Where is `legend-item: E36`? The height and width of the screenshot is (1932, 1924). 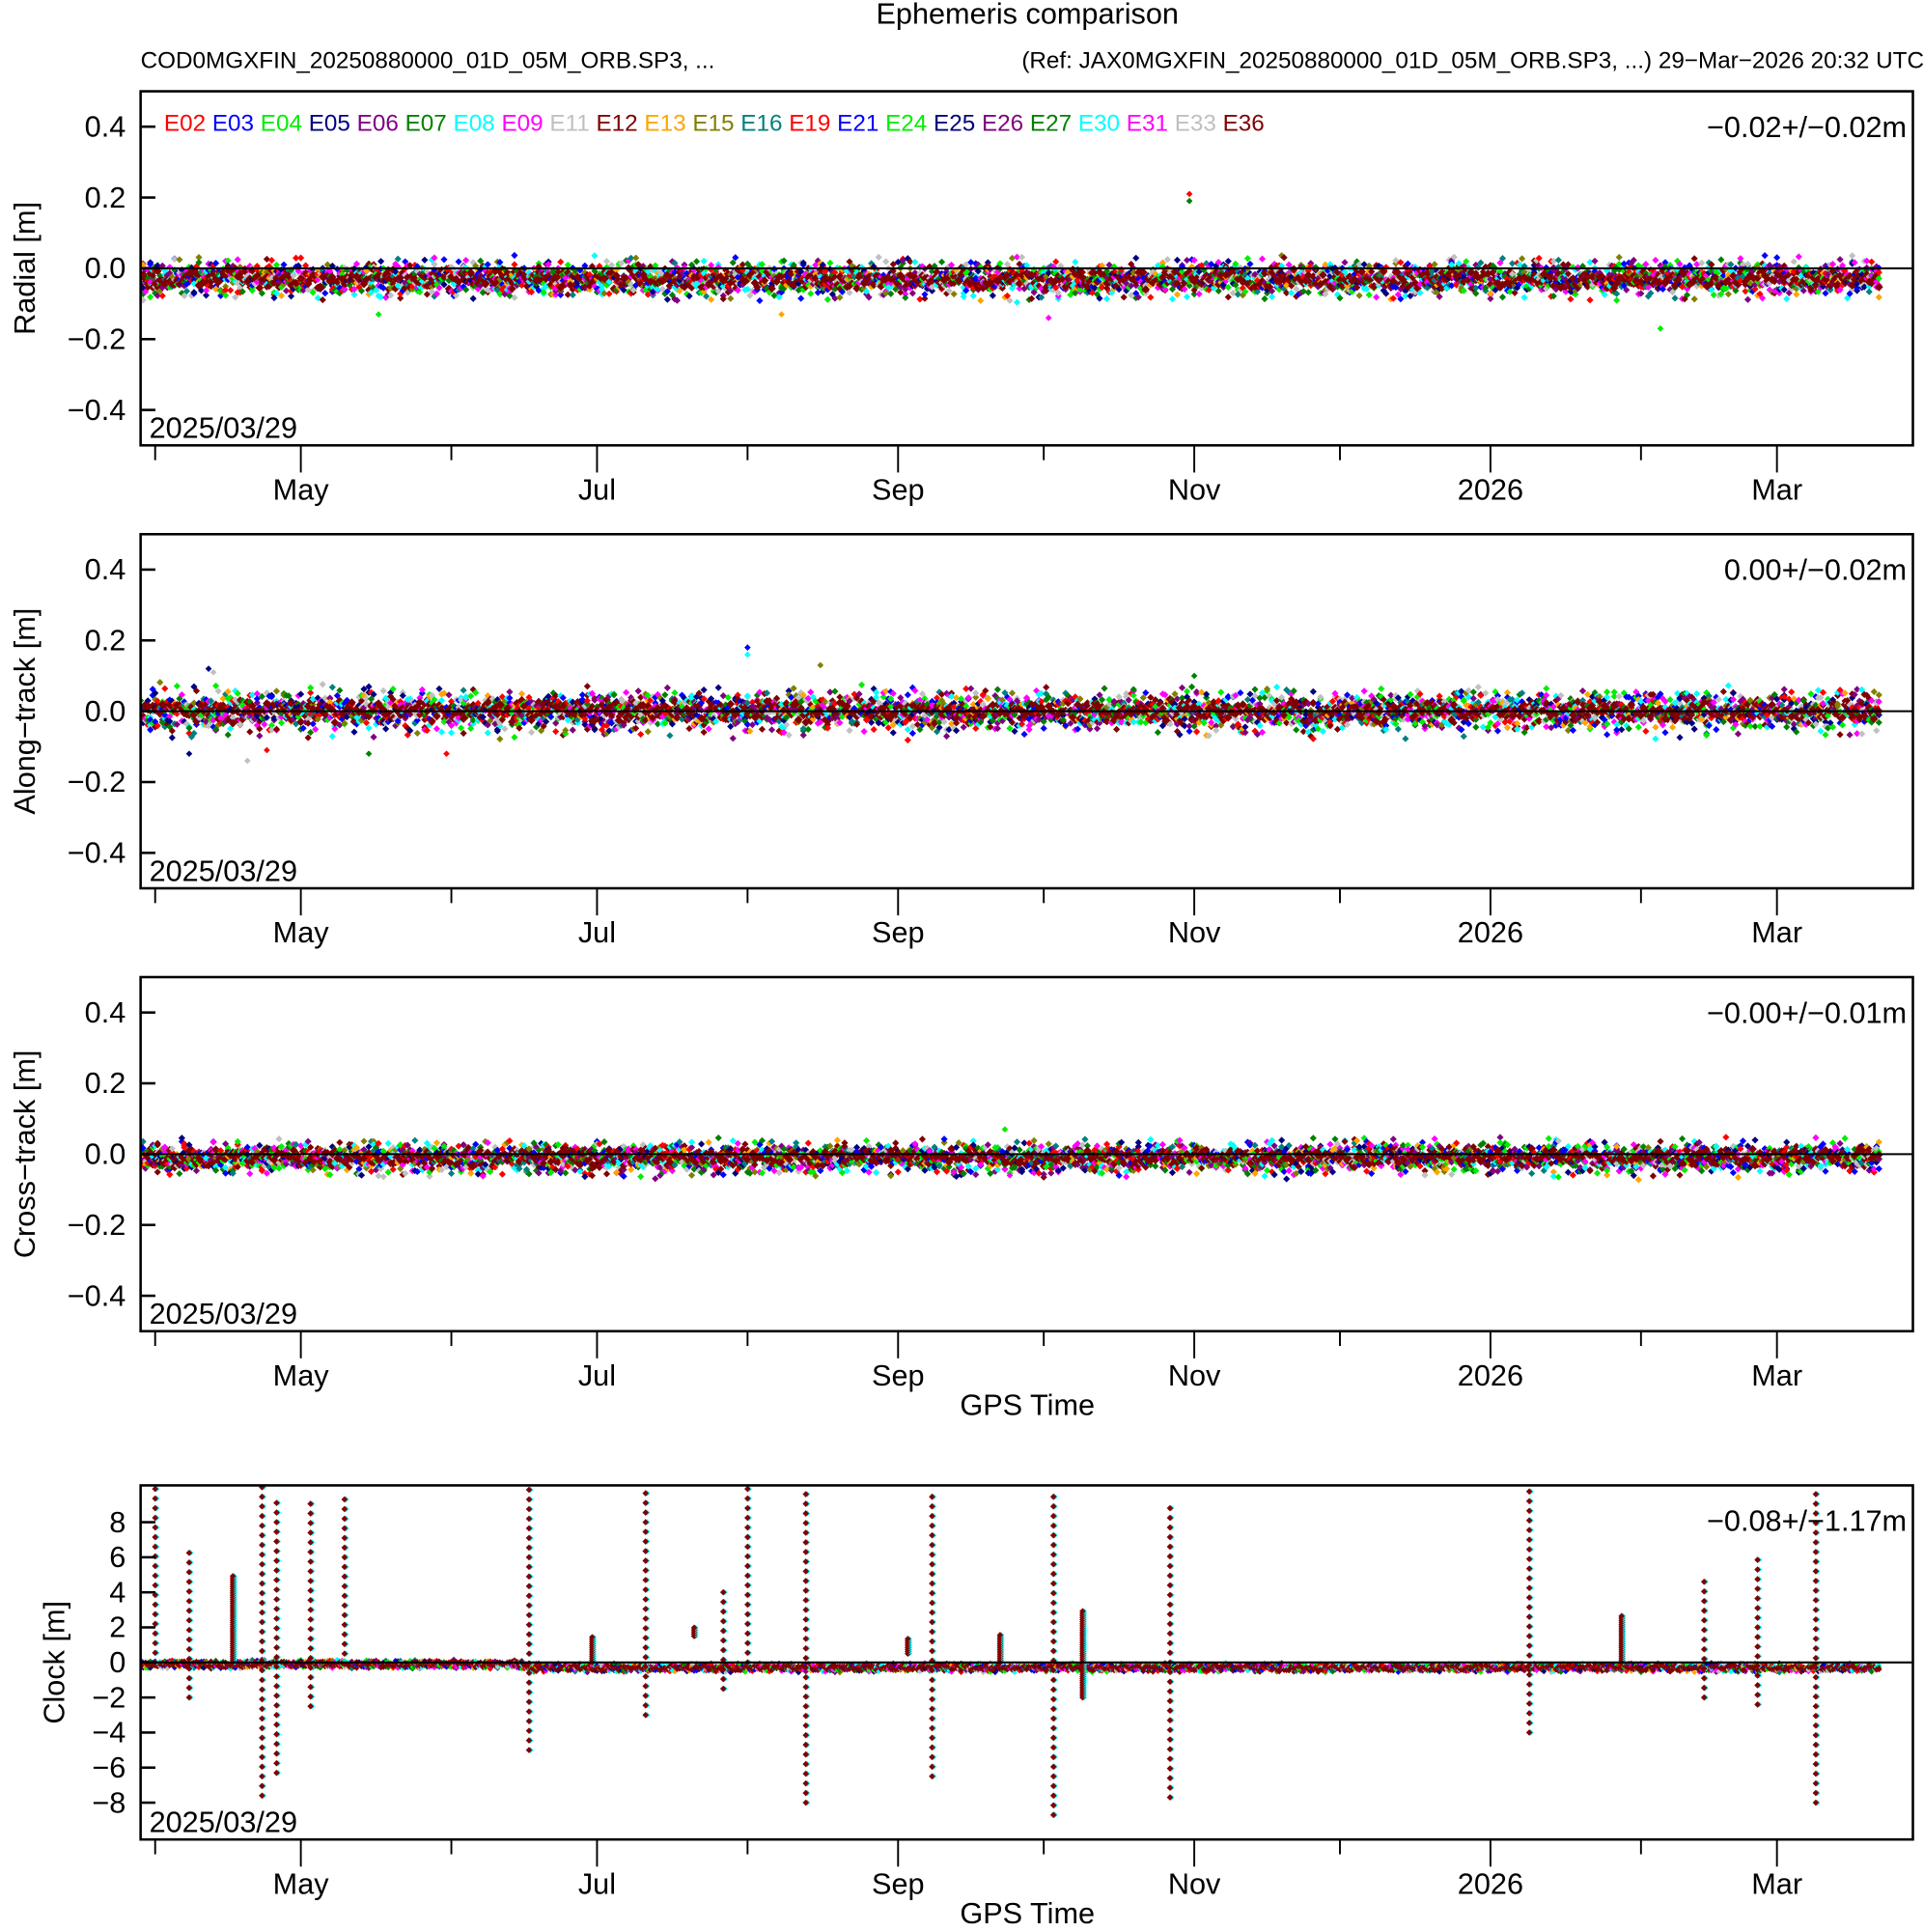
legend-item: E36 is located at coordinates (1244, 123).